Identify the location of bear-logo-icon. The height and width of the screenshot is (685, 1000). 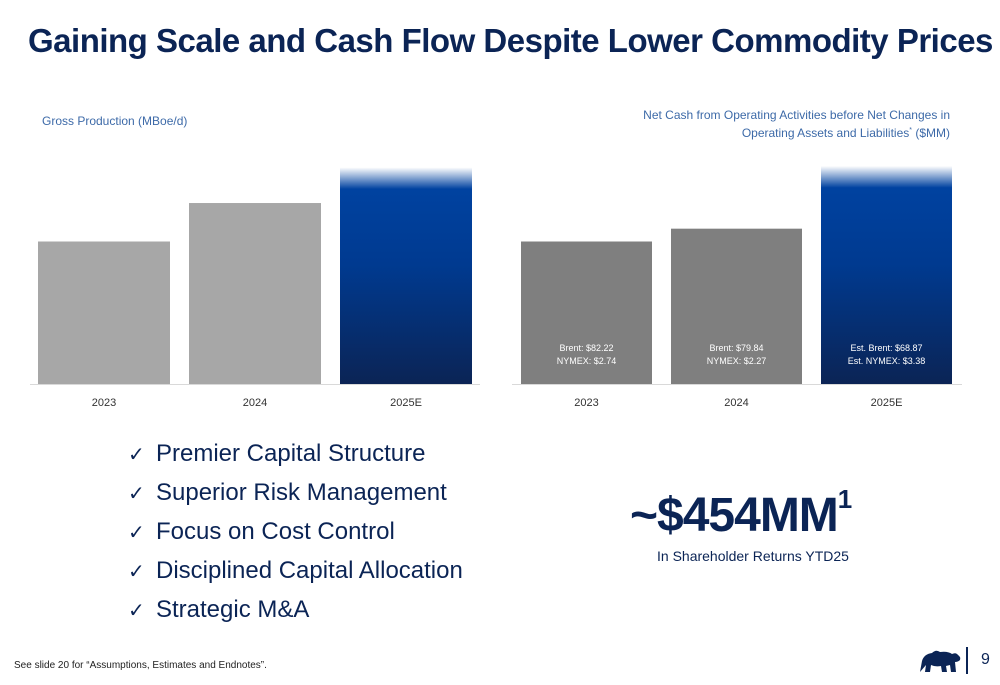
(940, 661).